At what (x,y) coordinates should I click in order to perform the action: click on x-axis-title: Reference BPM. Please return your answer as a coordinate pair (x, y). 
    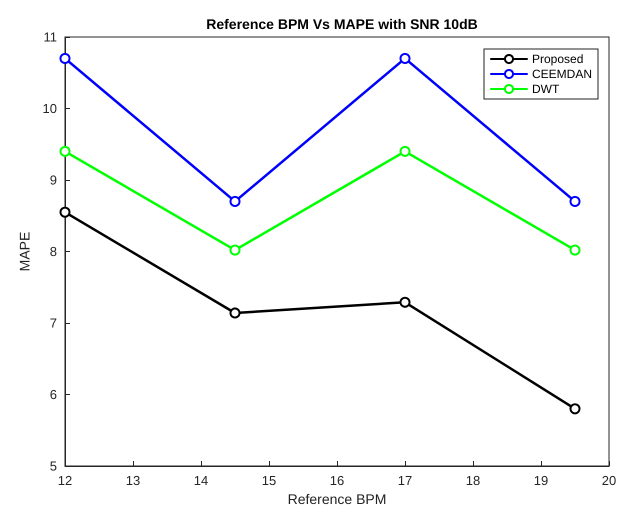
    Looking at the image, I should click on (337, 498).